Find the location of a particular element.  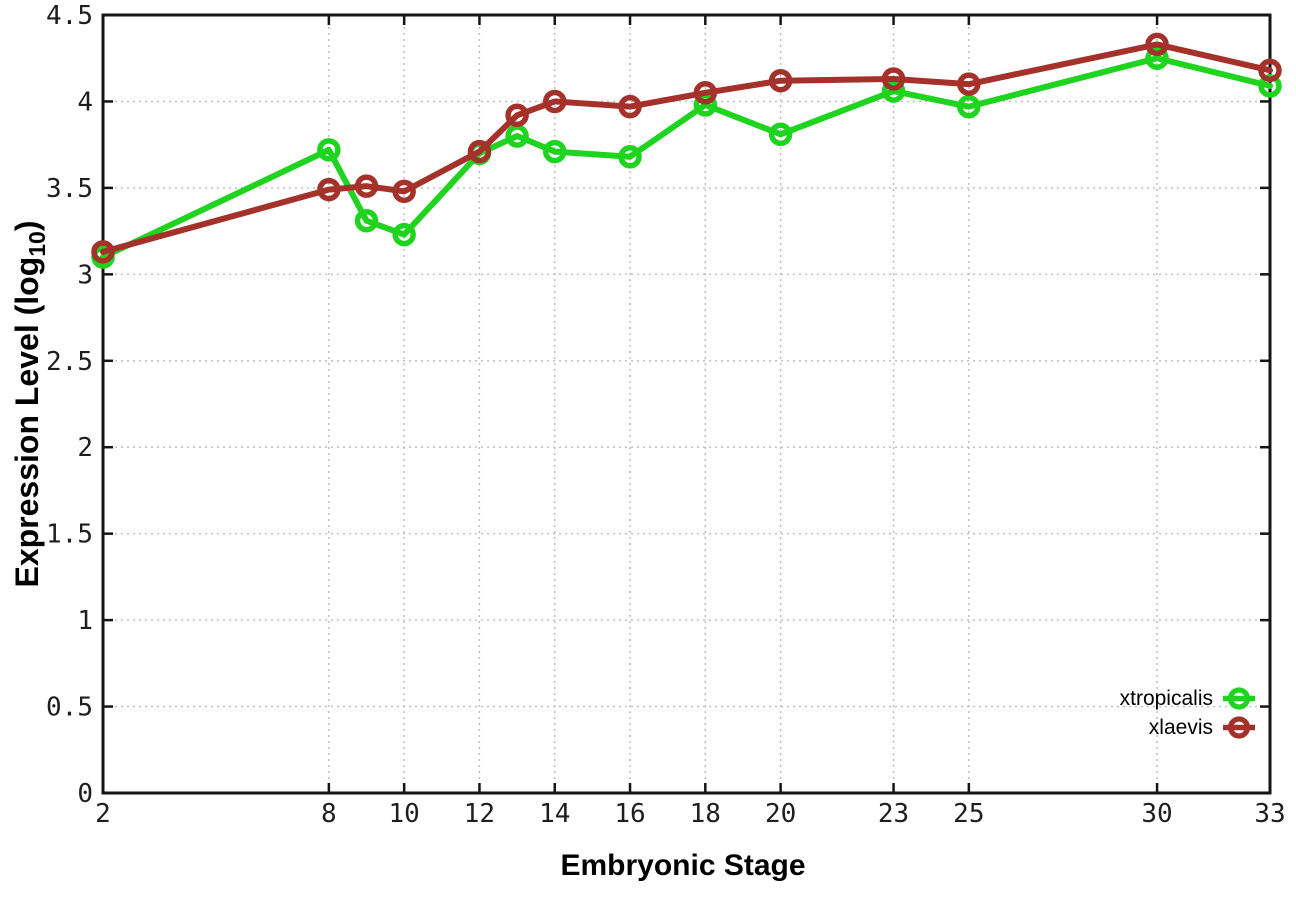

x-tick-label: 10 is located at coordinates (404, 814).